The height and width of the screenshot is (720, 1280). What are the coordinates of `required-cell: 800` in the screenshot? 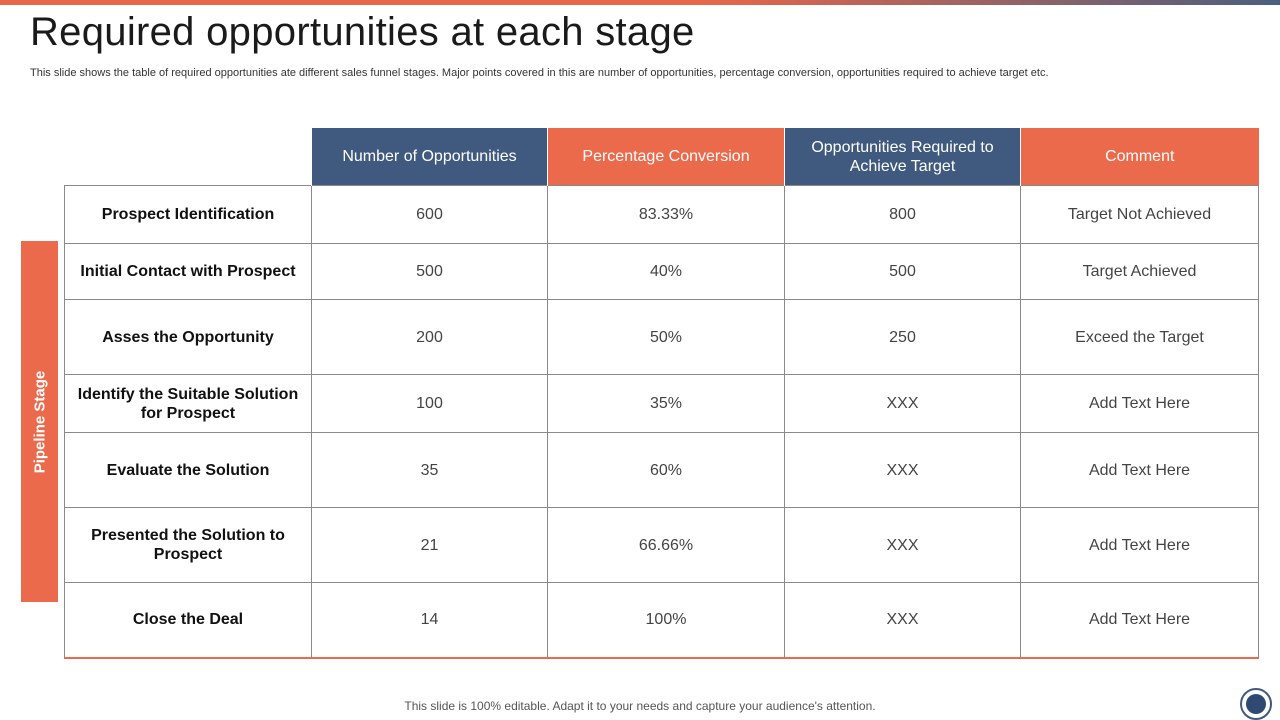 It's located at (902, 214).